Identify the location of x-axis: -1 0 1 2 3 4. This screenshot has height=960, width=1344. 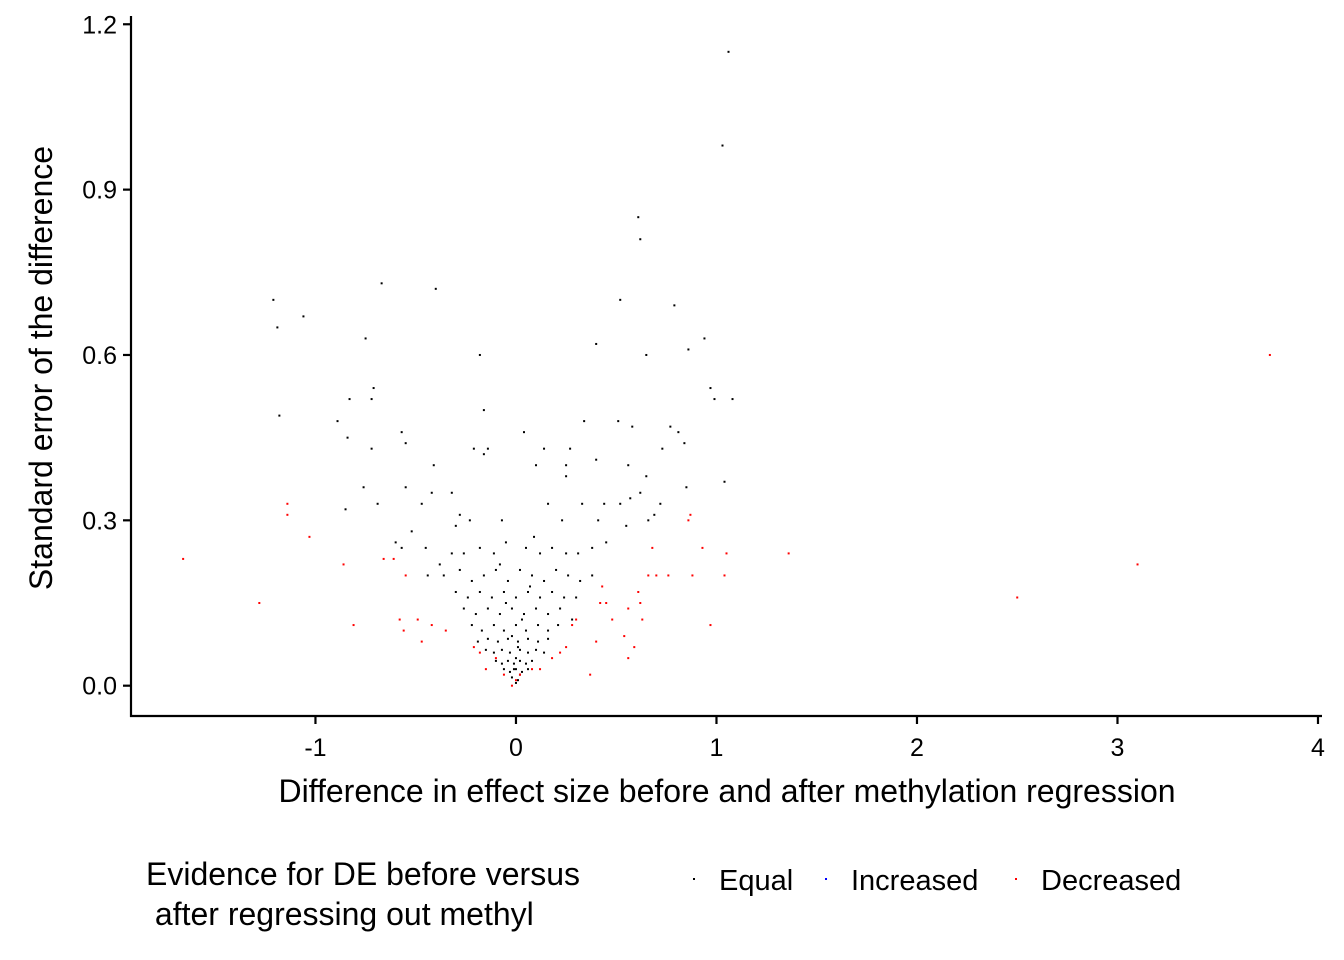
(814, 739).